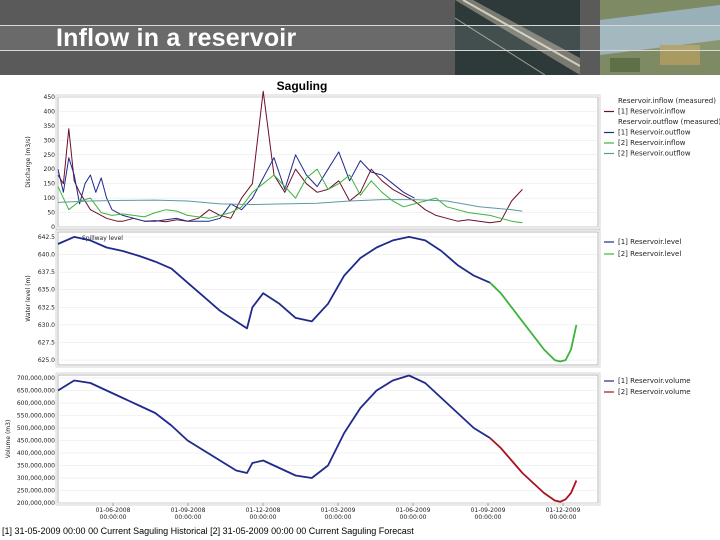 This screenshot has width=720, height=540. Describe the element at coordinates (46, 255) in the screenshot. I see `y-tick-label: 640.0` at that location.